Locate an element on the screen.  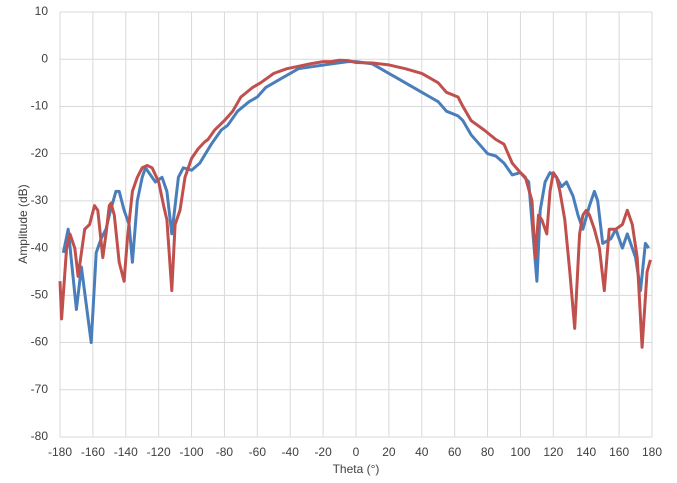
y-tick-label: -30 is located at coordinates (40, 200).